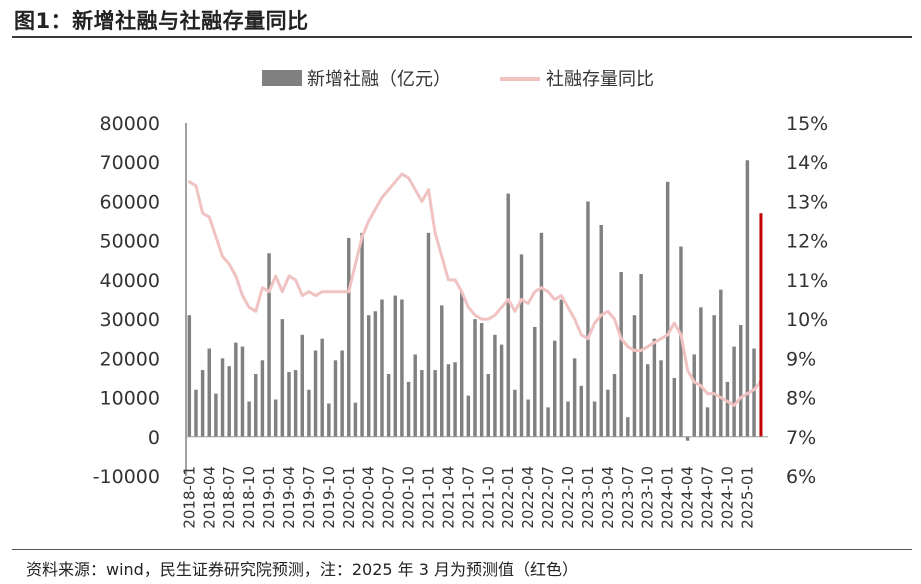 The height and width of the screenshot is (584, 921). Describe the element at coordinates (289, 497) in the screenshot. I see `x-tick-label: 2019-04` at that location.